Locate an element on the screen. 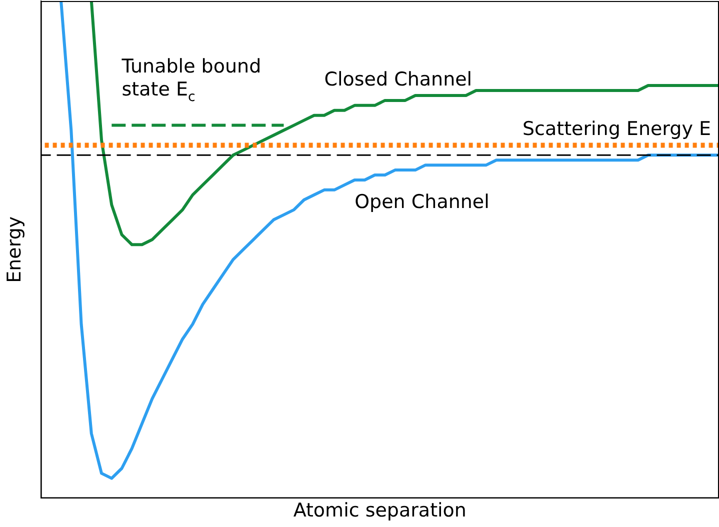  series-label: Closed Channel is located at coordinates (398, 79).